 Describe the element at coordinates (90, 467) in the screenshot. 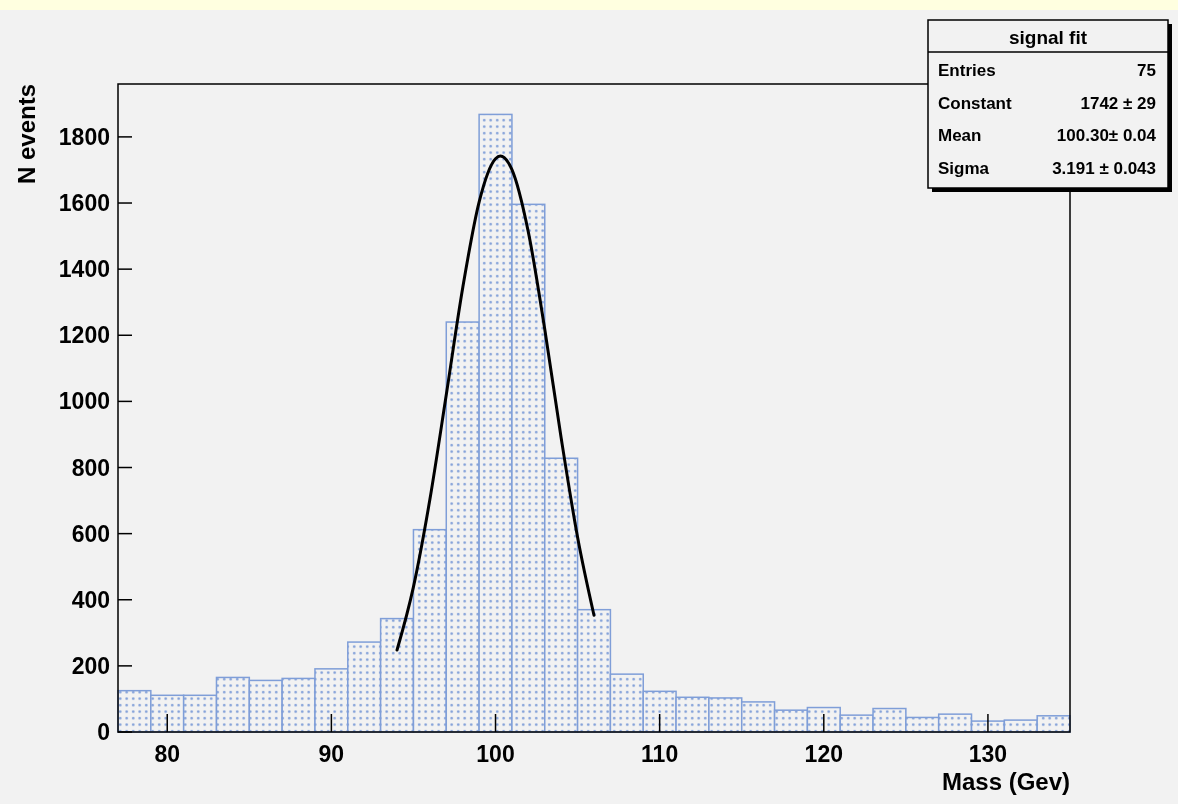

I see `y-tick-label: 800` at that location.